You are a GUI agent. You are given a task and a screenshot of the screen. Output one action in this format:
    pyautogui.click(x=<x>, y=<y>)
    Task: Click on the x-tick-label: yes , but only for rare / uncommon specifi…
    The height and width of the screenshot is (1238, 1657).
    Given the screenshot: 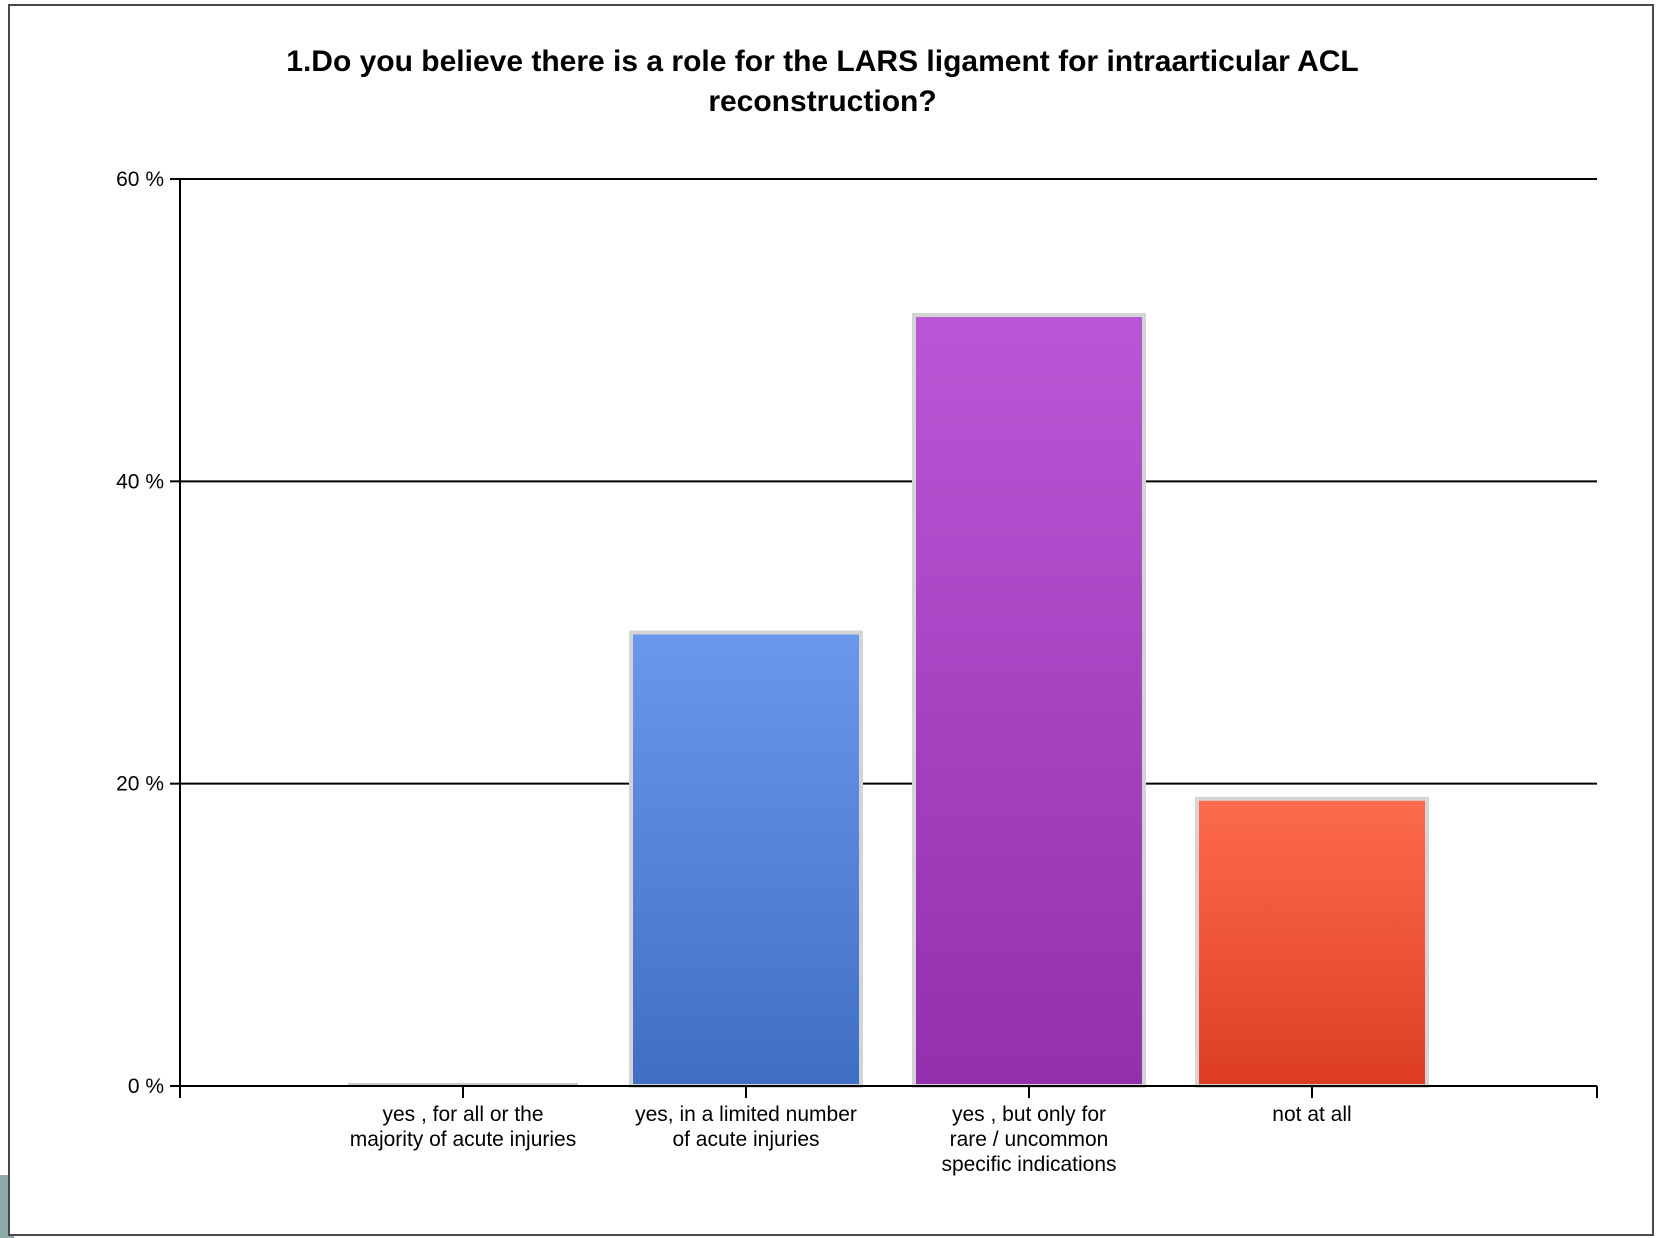 What is the action you would take?
    pyautogui.click(x=1028, y=1139)
    